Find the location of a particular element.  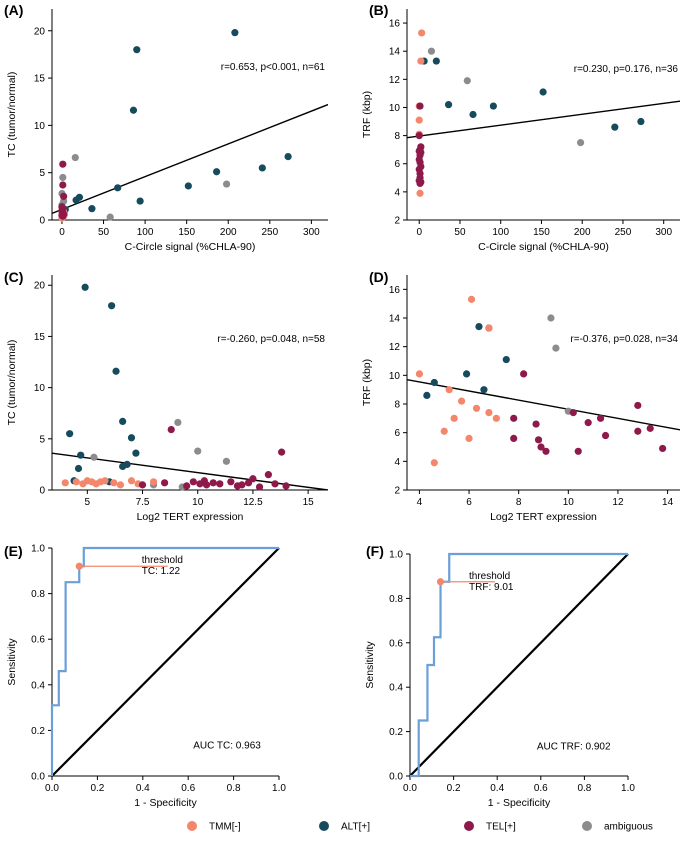

x-tick-label: 12 is located at coordinates (618, 502).